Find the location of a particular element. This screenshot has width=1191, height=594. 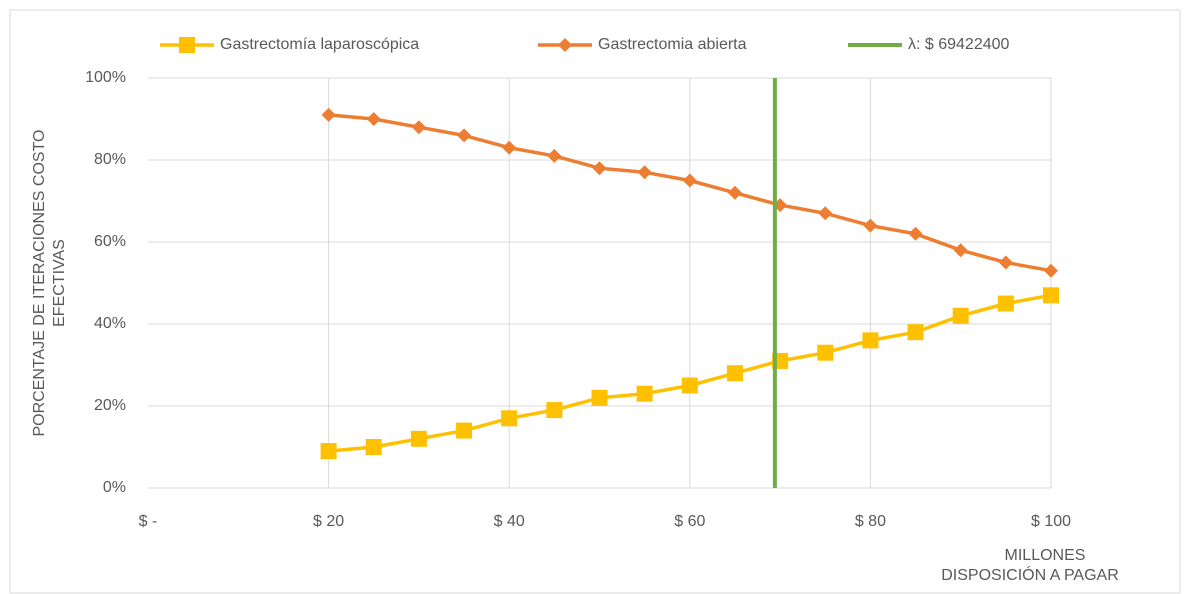

x-tick-label: $ 80 is located at coordinates (870, 521).